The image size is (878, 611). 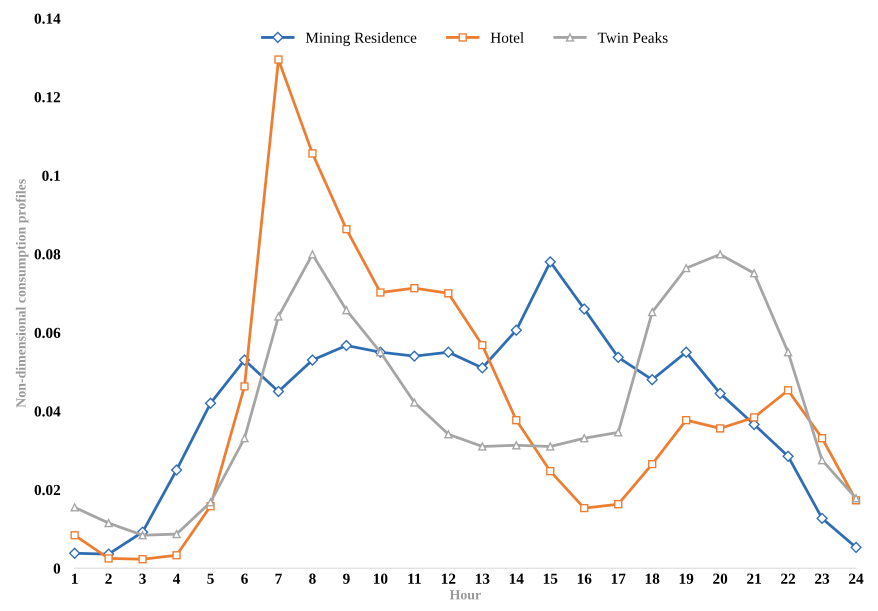 What do you see at coordinates (75, 579) in the screenshot?
I see `x-tick-label: 1` at bounding box center [75, 579].